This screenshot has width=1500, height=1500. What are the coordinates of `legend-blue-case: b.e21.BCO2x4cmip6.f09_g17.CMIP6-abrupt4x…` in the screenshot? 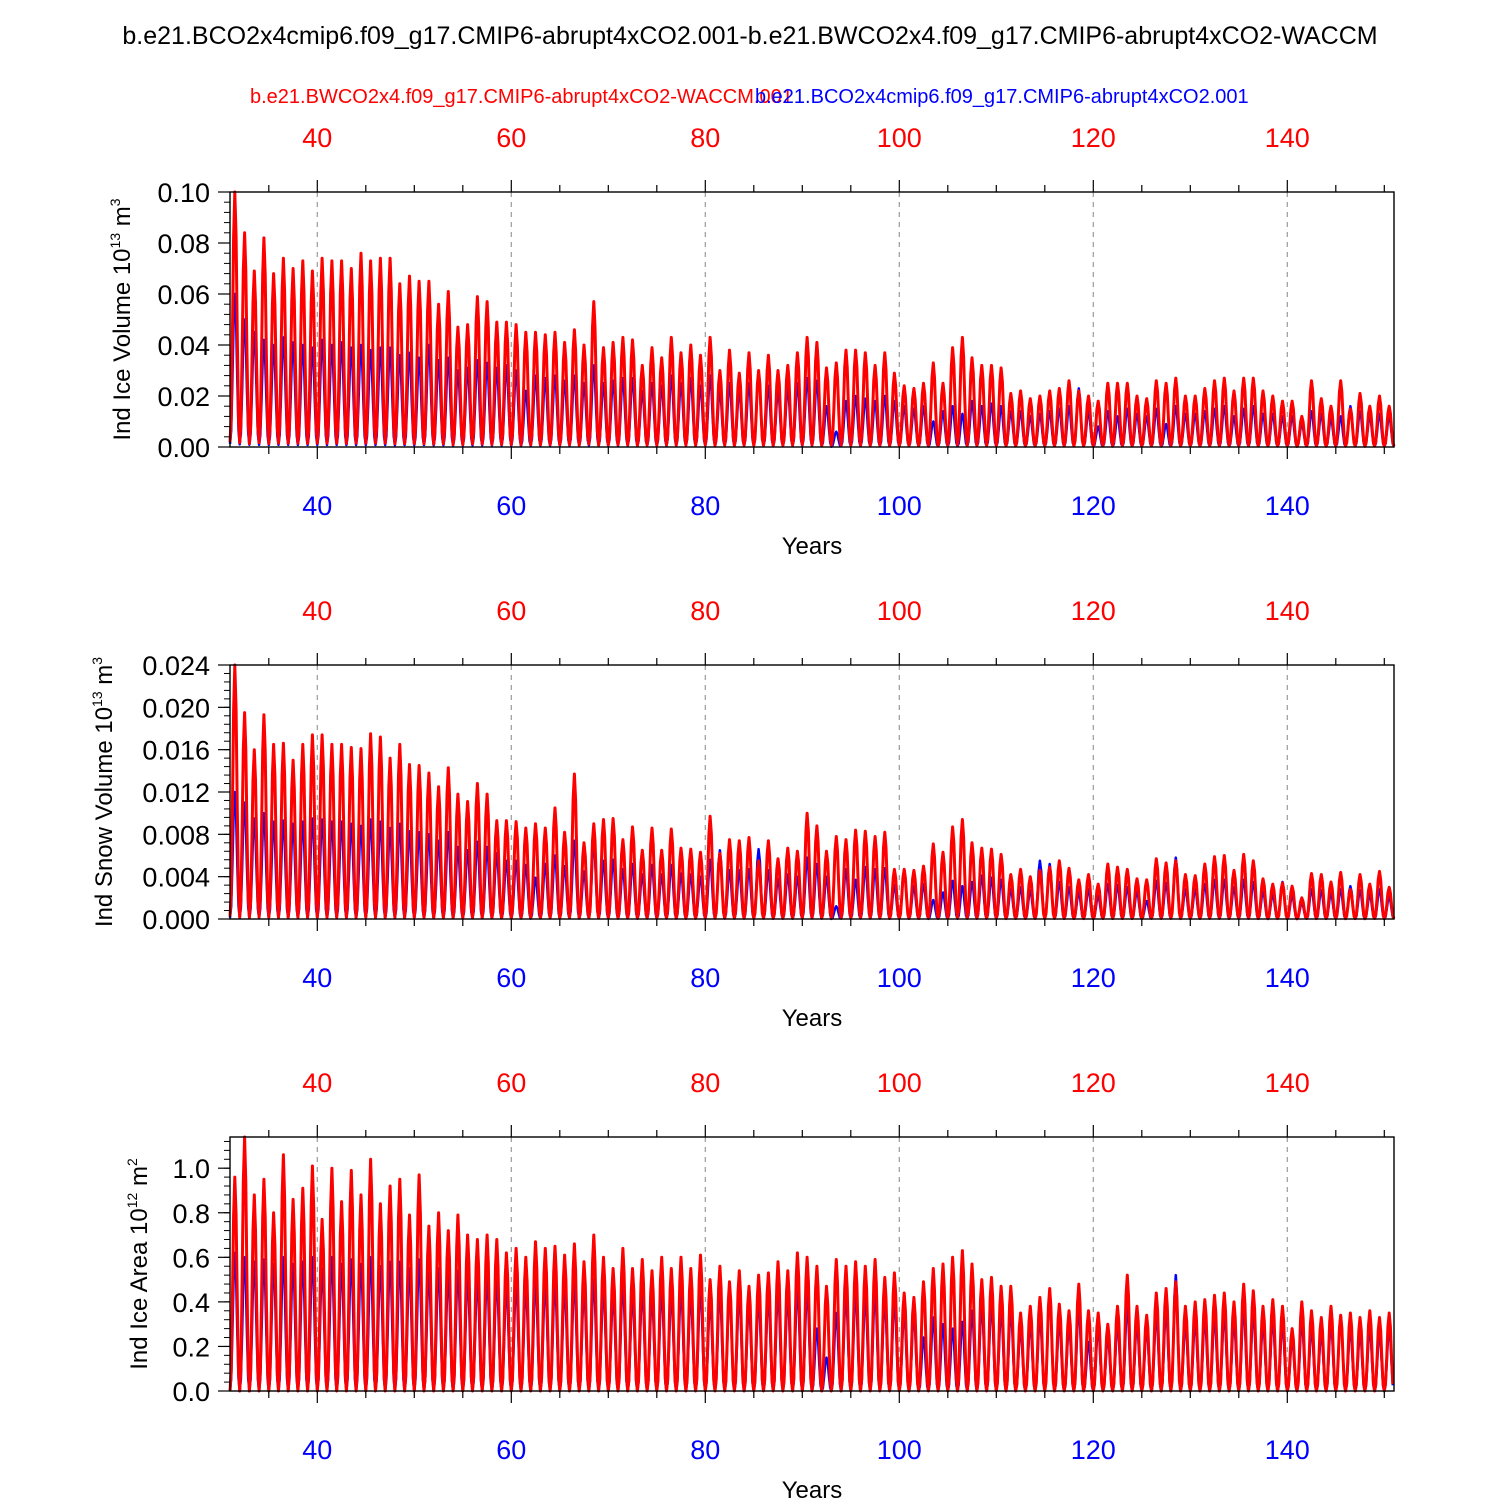 It's located at (1002, 97).